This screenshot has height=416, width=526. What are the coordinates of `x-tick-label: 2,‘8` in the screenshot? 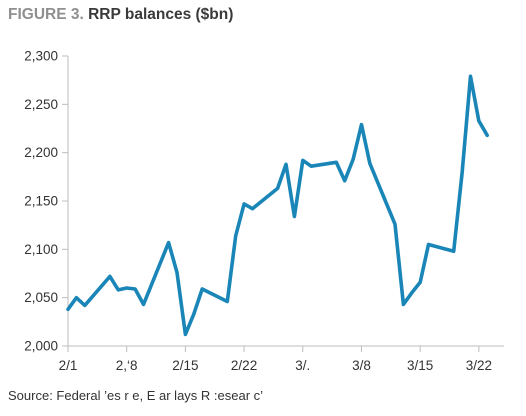 It's located at (127, 365).